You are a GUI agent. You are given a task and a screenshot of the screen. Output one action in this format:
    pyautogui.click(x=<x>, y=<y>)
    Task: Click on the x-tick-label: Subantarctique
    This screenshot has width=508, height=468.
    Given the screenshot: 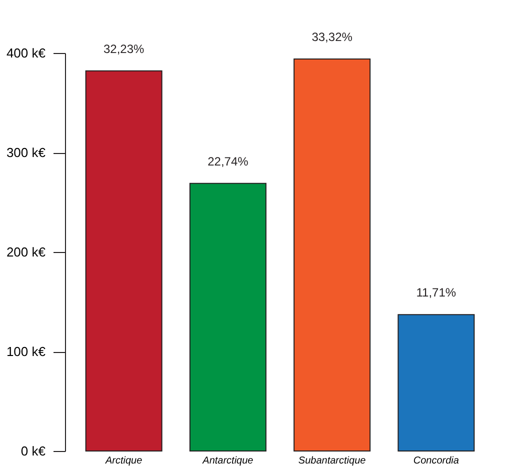 What is the action you would take?
    pyautogui.click(x=332, y=461)
    